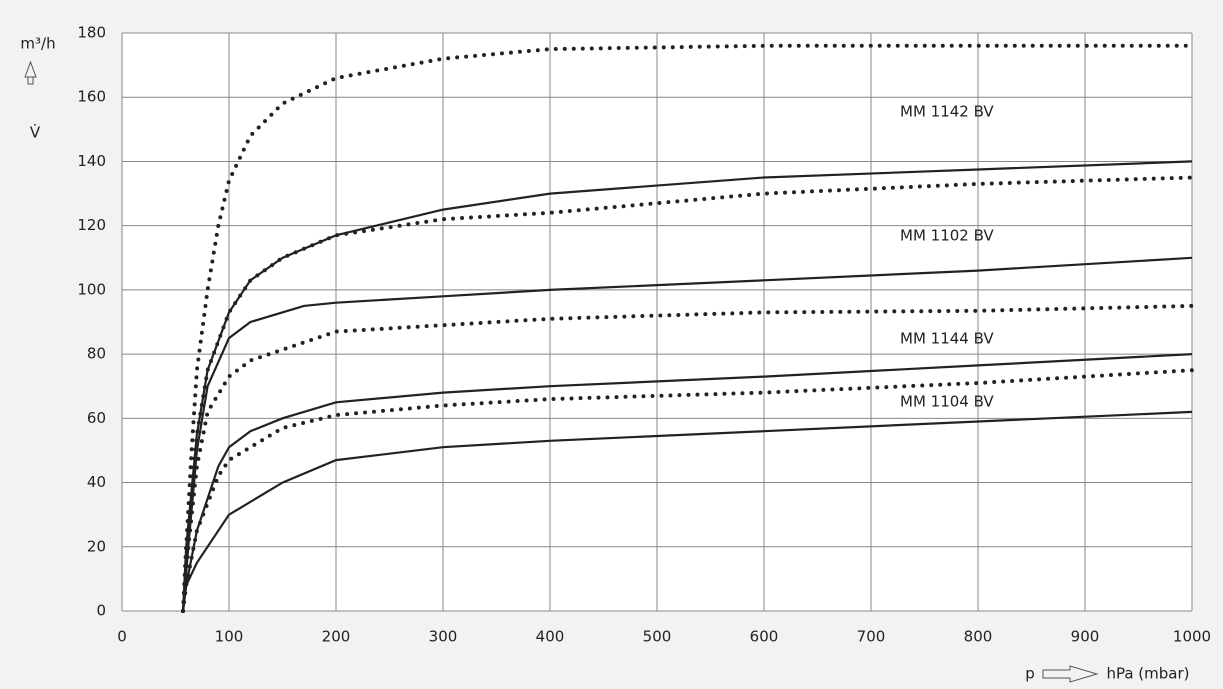 This screenshot has width=1223, height=689. I want to click on y-tick-label: 20, so click(96, 546).